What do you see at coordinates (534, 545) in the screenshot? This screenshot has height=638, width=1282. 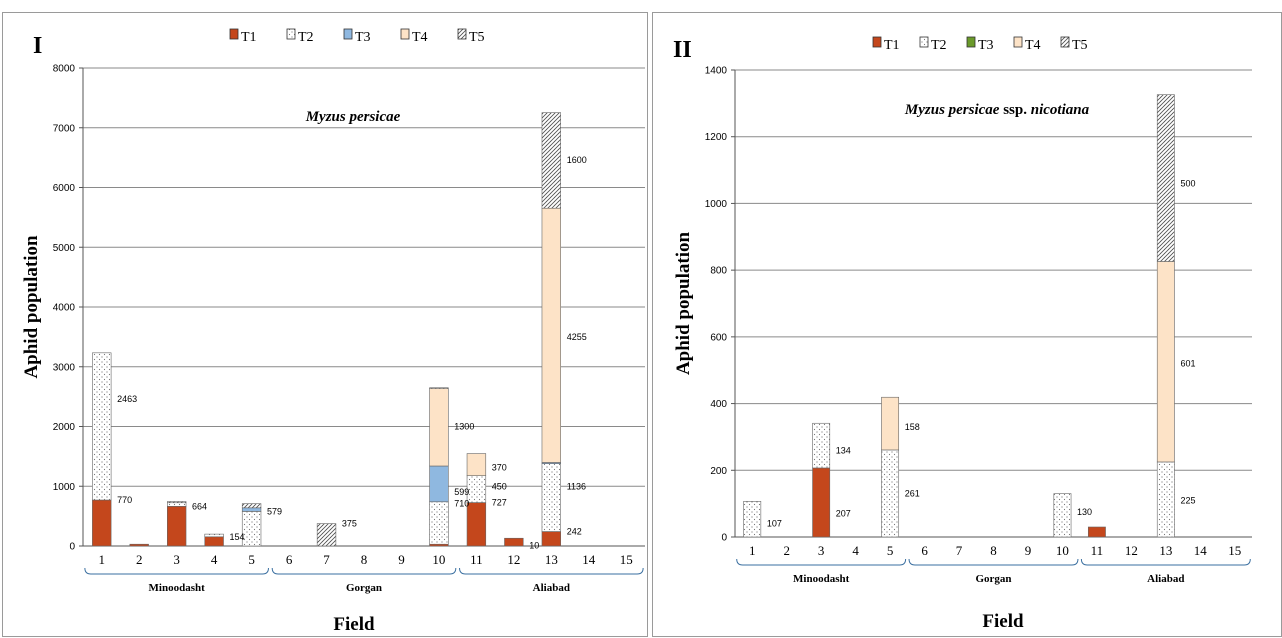 I see `data-label: 10` at bounding box center [534, 545].